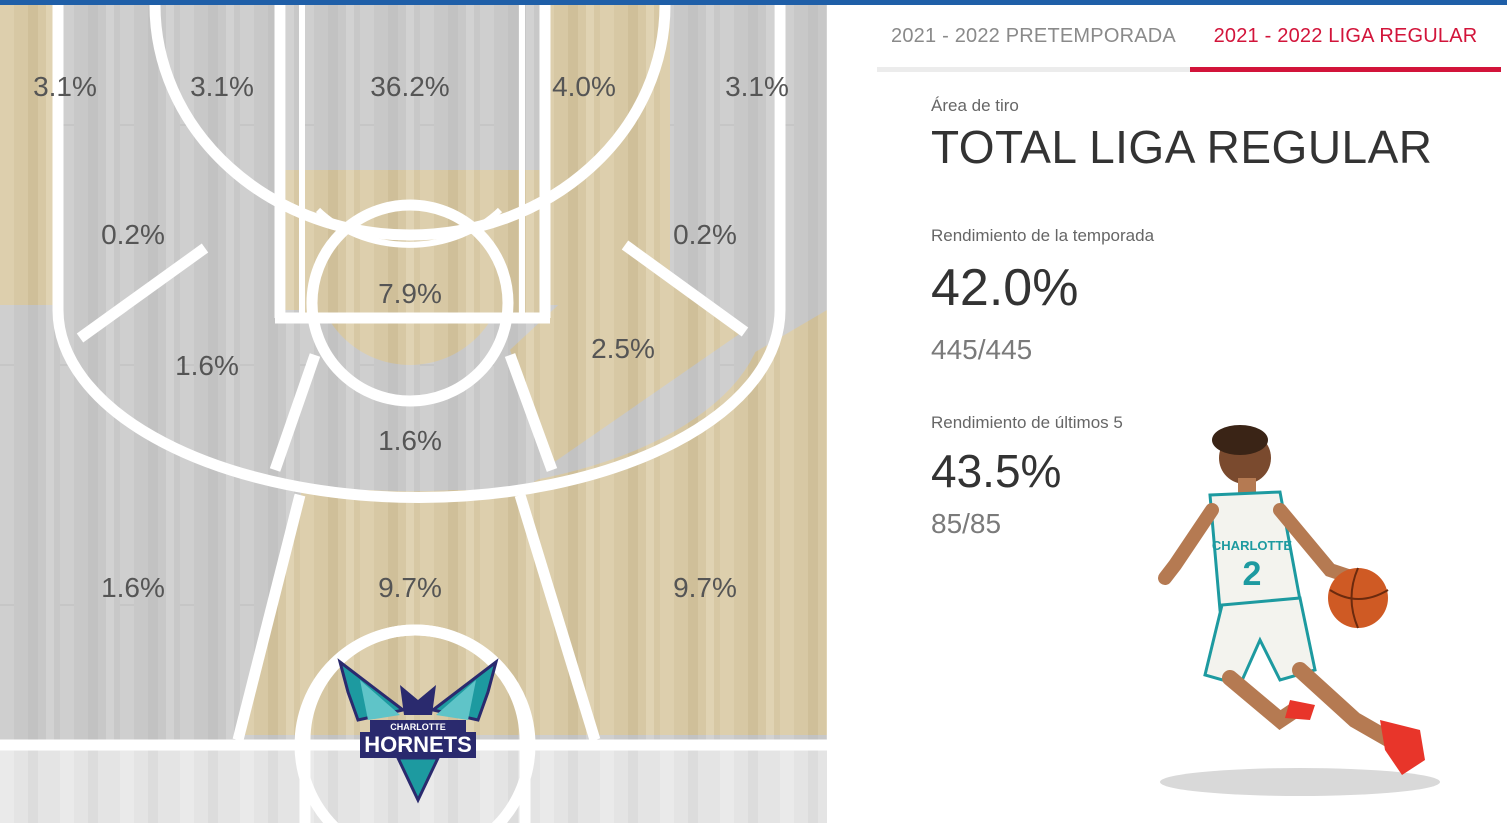  What do you see at coordinates (409, 86) in the screenshot?
I see `zone-label-paint-top: 36.2%` at bounding box center [409, 86].